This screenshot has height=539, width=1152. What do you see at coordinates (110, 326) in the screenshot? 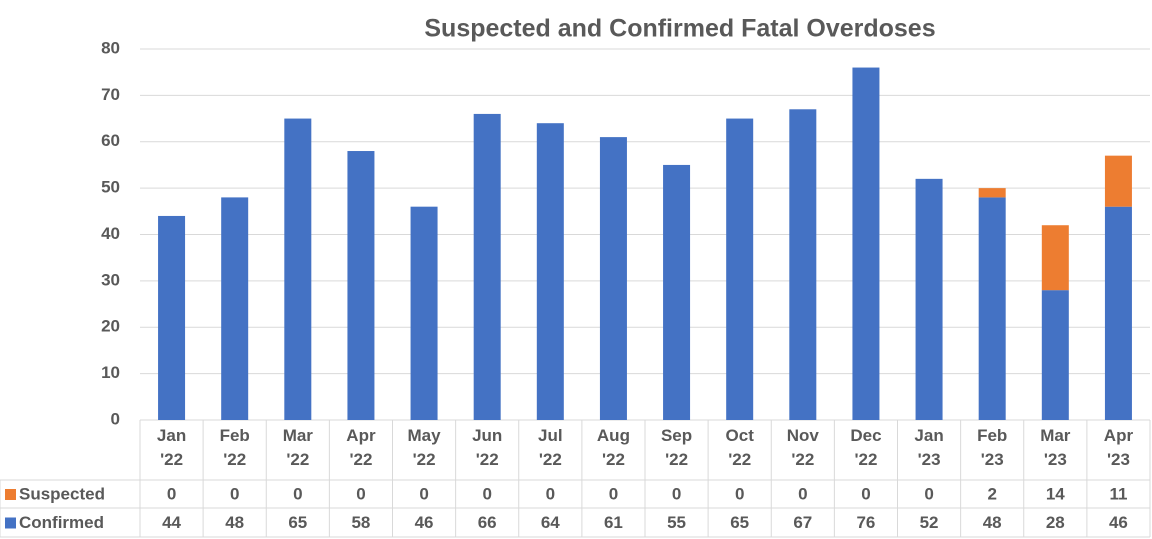
I see `y-tick-label: 20` at bounding box center [110, 326].